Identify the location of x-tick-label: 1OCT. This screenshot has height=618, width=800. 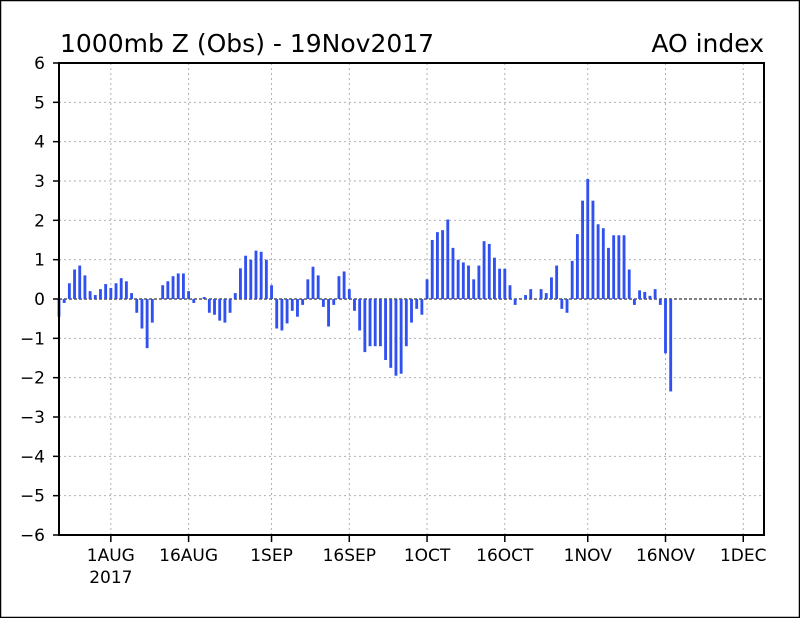
(427, 556).